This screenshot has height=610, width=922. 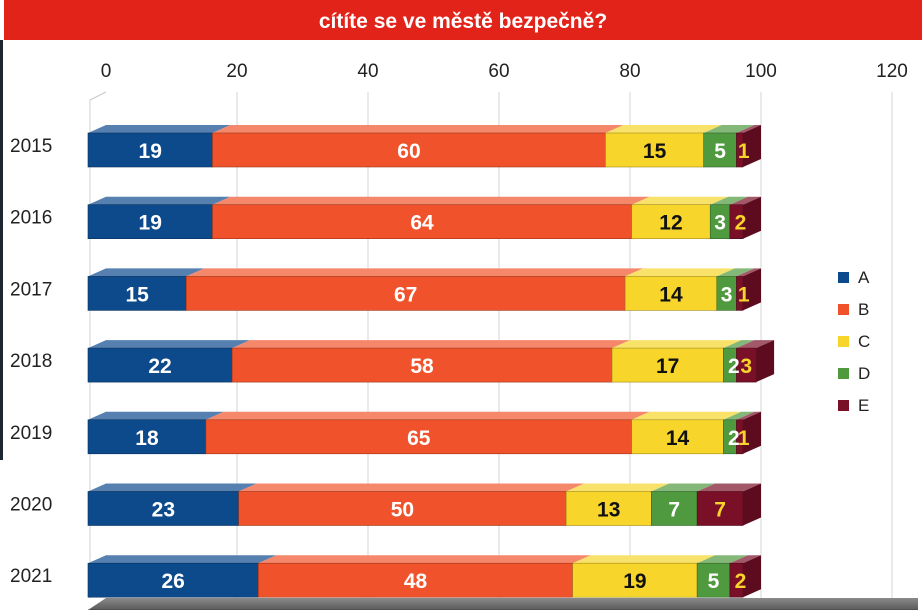 What do you see at coordinates (498, 71) in the screenshot?
I see `x-tick-label: 60` at bounding box center [498, 71].